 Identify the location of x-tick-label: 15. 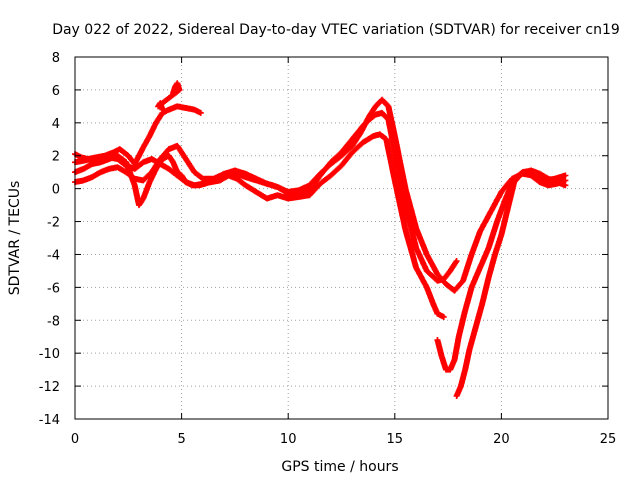
(395, 439).